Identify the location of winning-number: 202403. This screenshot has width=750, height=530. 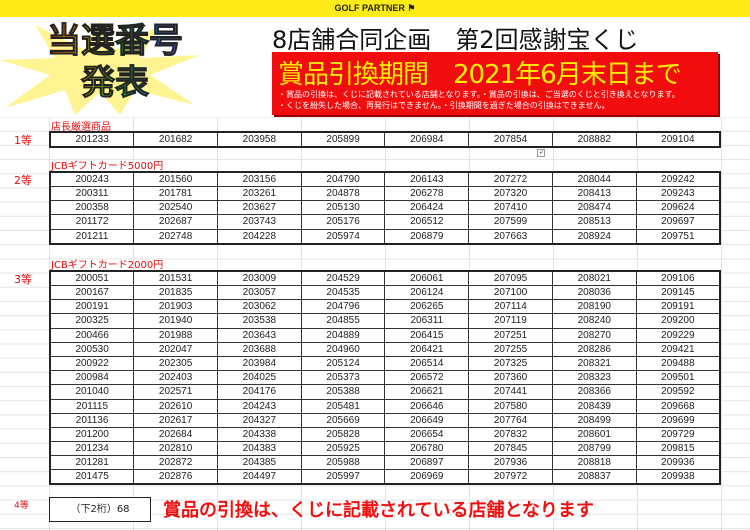
(175, 378).